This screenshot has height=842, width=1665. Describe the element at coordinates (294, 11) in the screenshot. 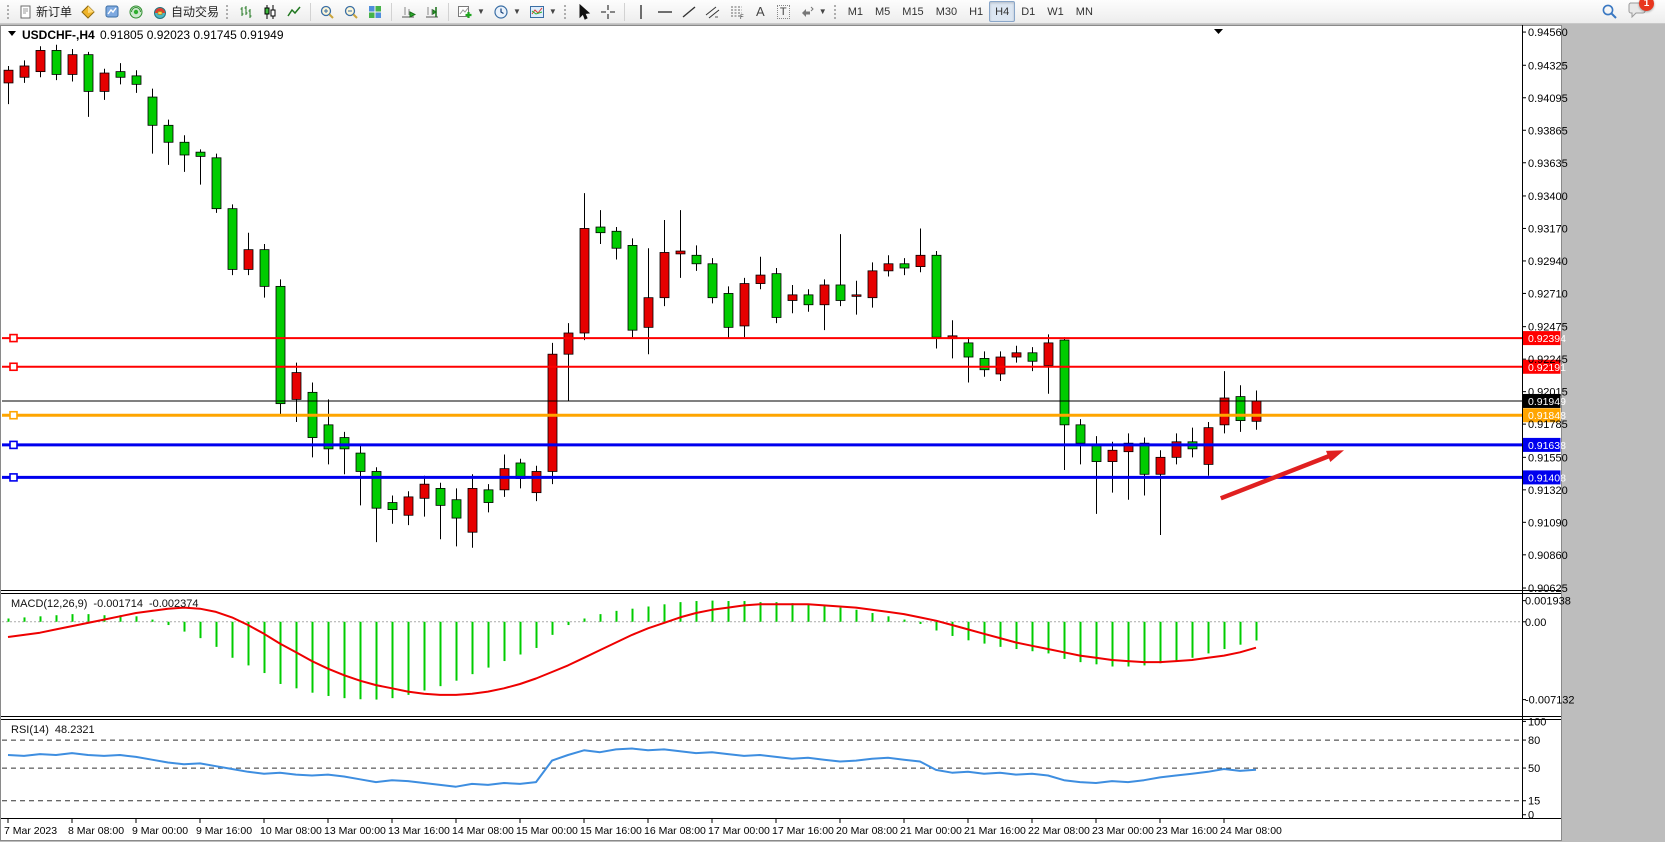

I see `line-chart-button` at that location.